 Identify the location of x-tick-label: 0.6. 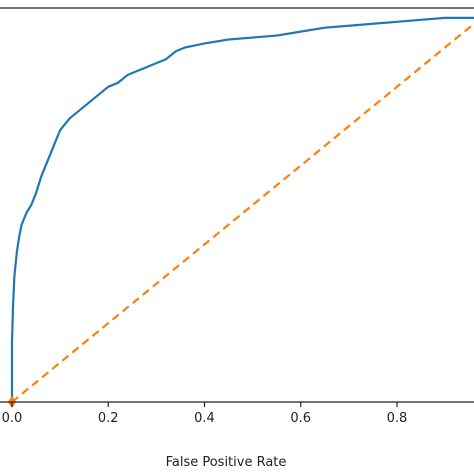
(300, 418).